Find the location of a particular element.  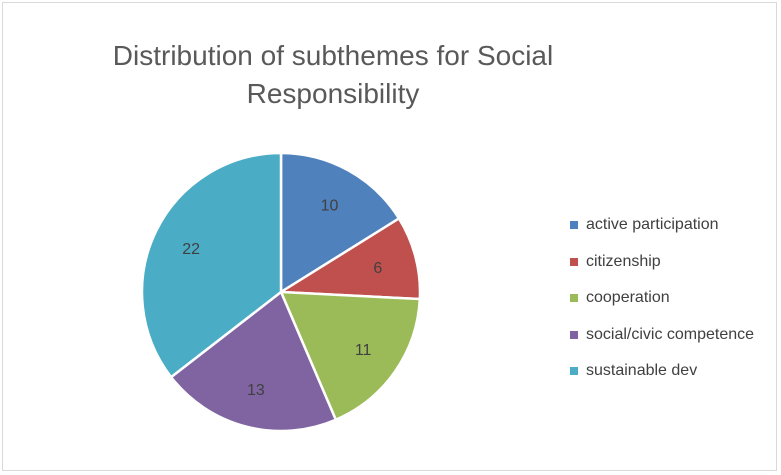

legend-label: cooperation is located at coordinates (628, 298).